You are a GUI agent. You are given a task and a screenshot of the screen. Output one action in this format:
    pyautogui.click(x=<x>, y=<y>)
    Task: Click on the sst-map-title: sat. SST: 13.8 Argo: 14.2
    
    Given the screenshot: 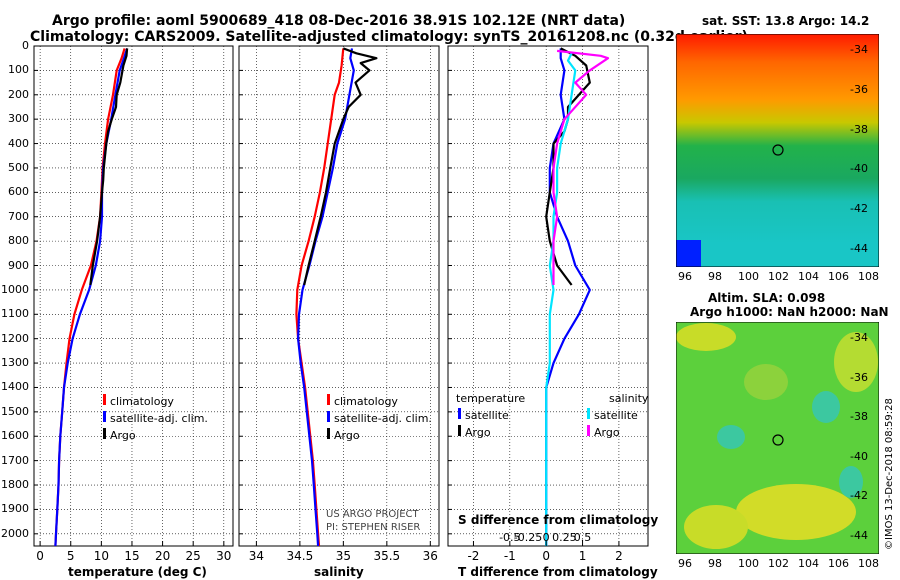 What is the action you would take?
    pyautogui.click(x=786, y=21)
    